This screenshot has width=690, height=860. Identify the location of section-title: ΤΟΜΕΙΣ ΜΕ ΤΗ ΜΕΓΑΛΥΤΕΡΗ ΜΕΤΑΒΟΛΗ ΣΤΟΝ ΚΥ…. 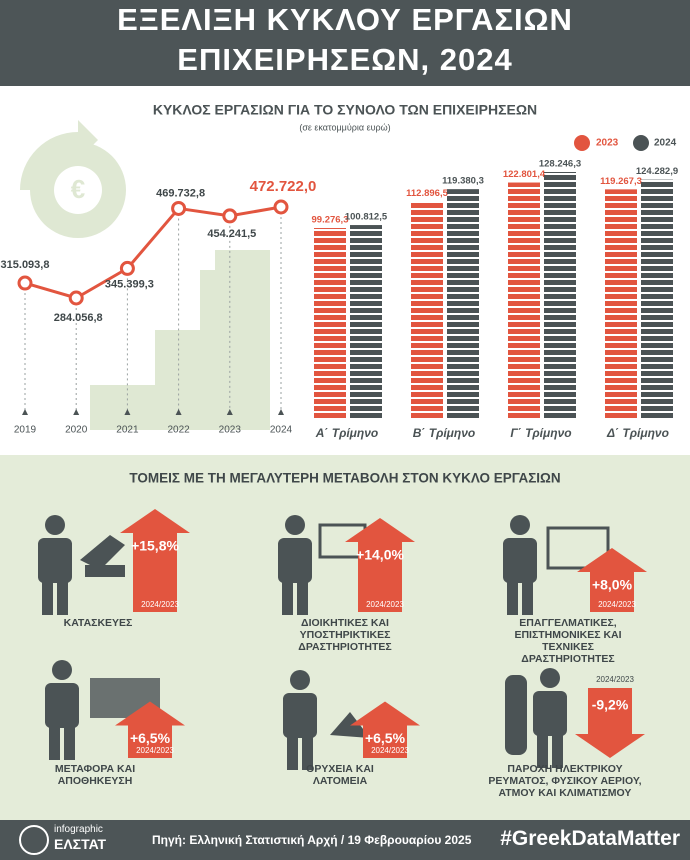
(344, 478).